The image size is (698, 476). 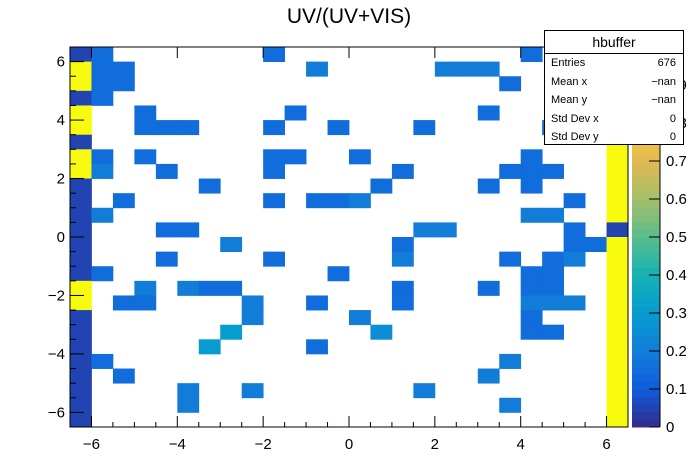 I want to click on y-tick-label: −4, so click(x=56, y=354).